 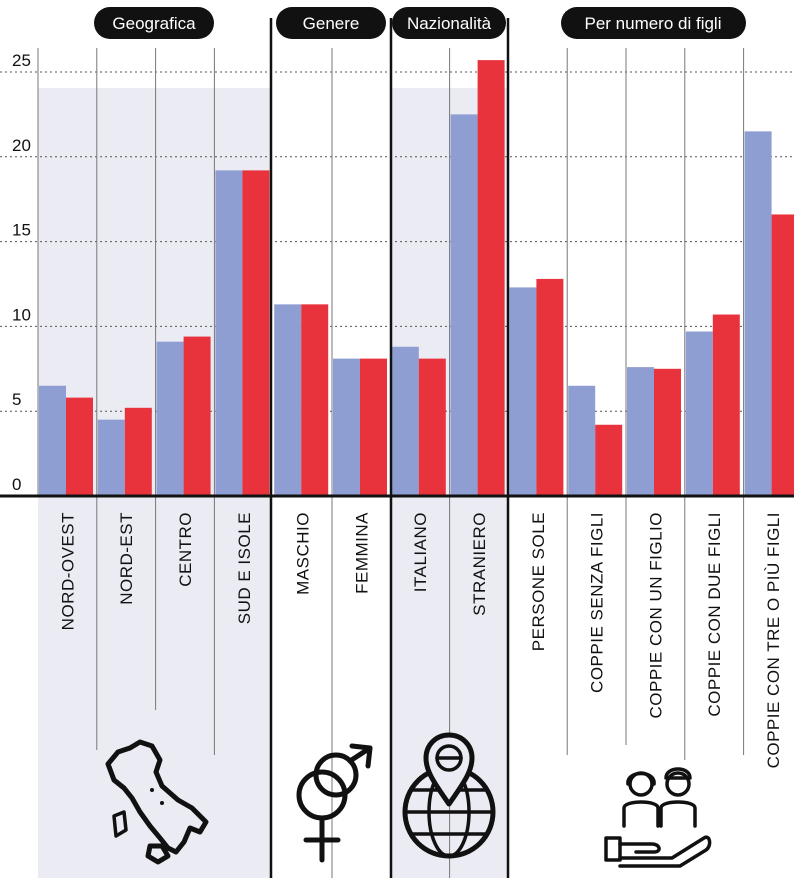 I want to click on y-tick-label: 10, so click(x=21, y=314).